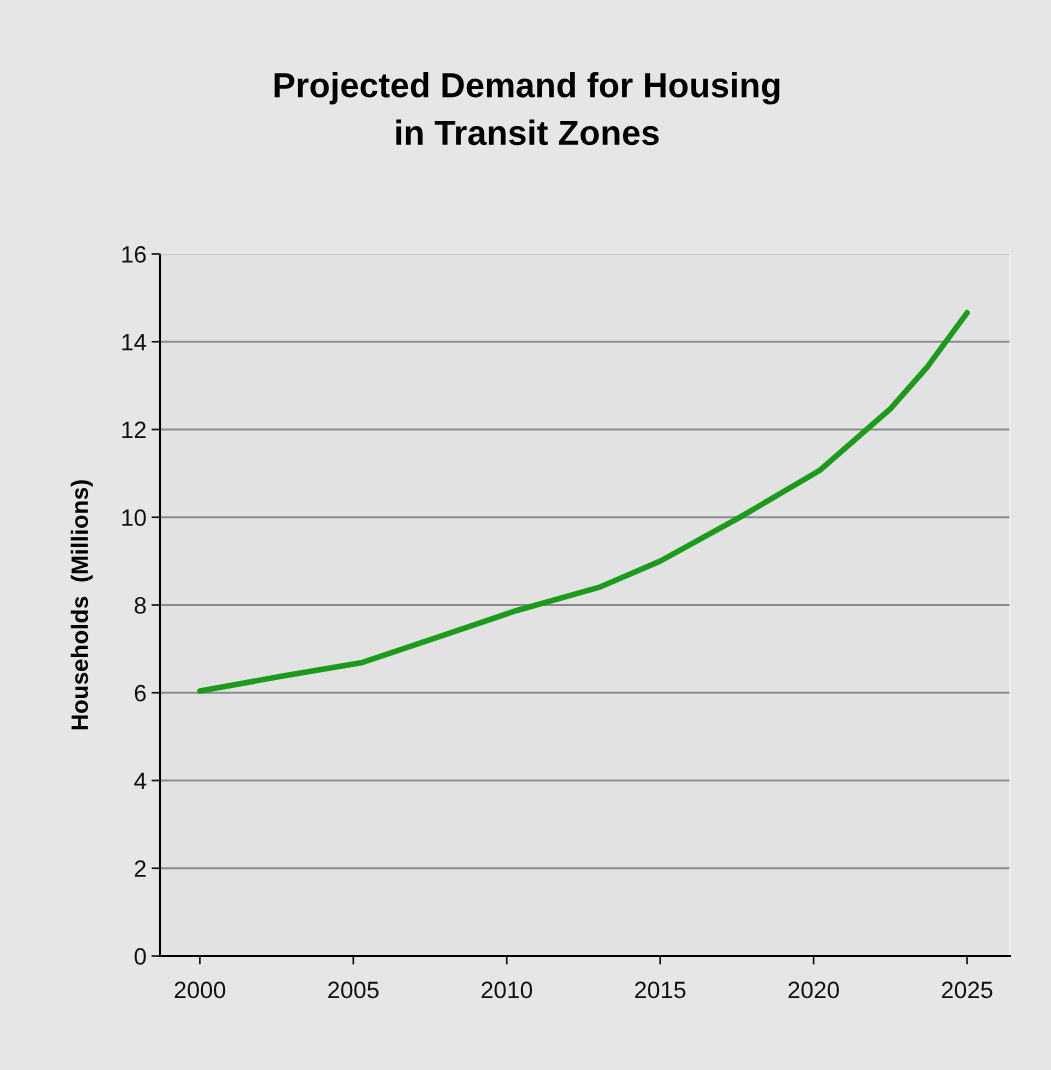 Image resolution: width=1051 pixels, height=1070 pixels. I want to click on x-tick-label: 2010, so click(507, 990).